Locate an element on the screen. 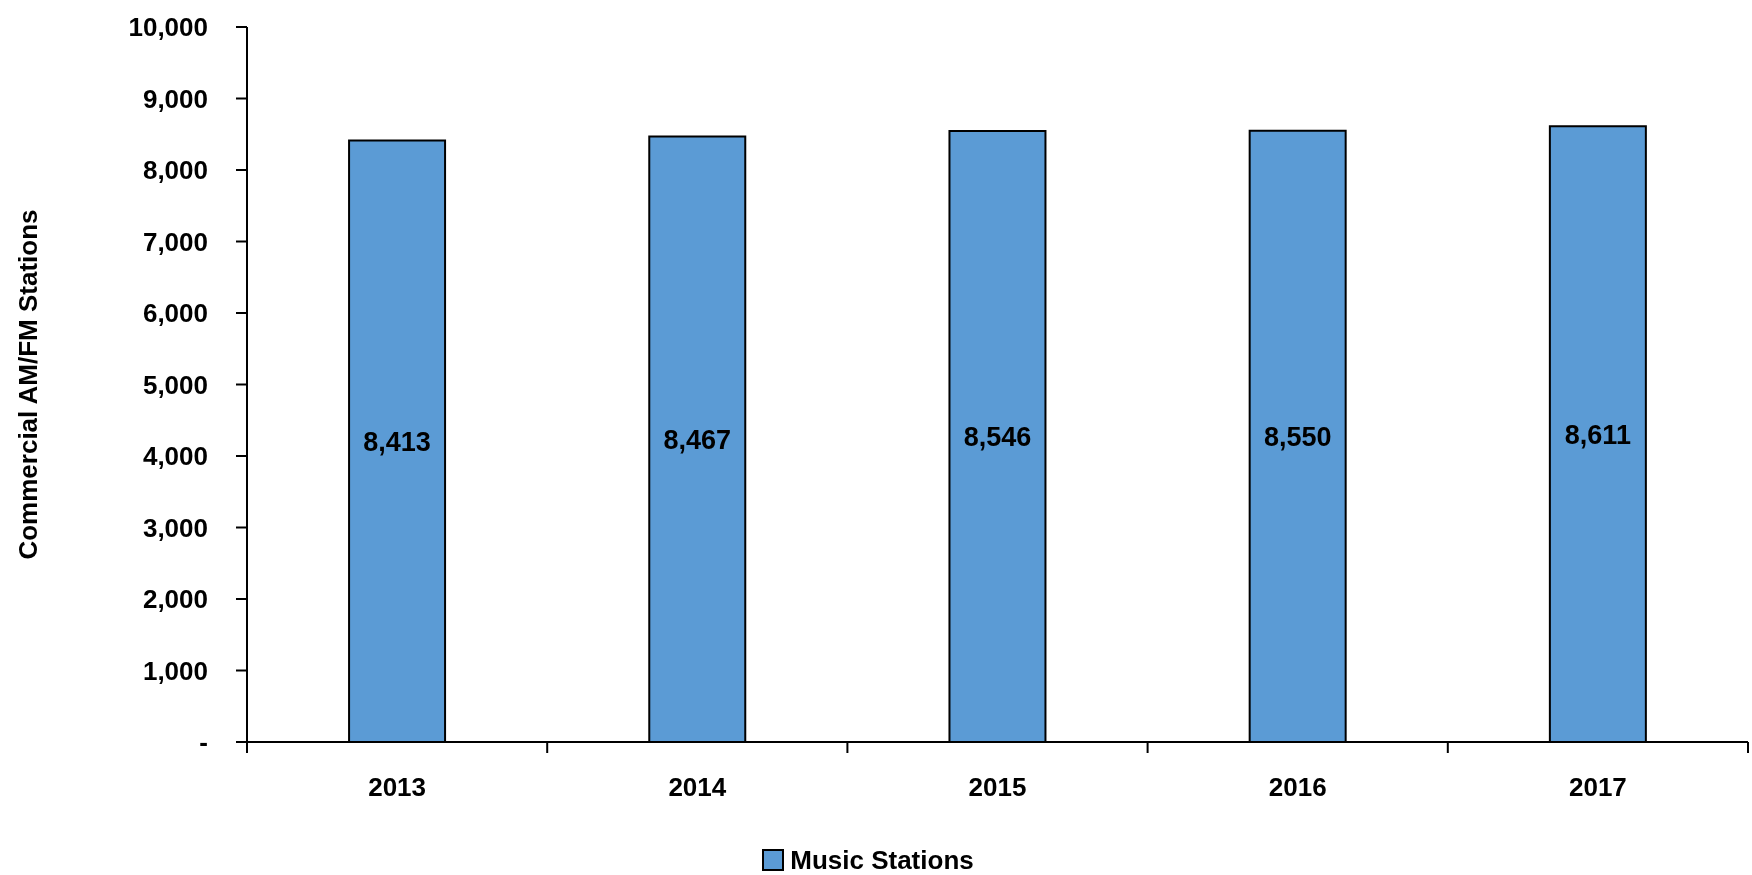  x-tick-label: 2015 is located at coordinates (997, 787).